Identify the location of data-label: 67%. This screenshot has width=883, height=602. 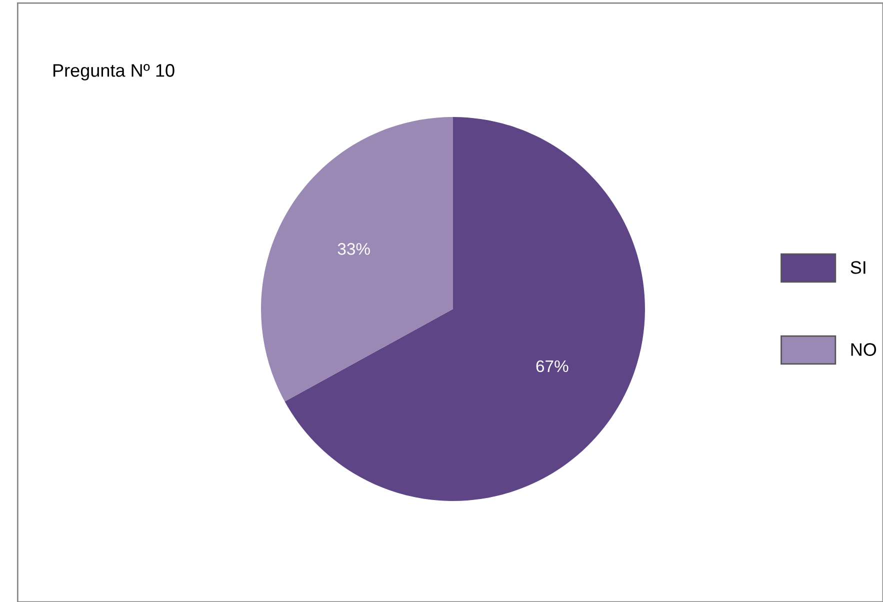
(552, 366).